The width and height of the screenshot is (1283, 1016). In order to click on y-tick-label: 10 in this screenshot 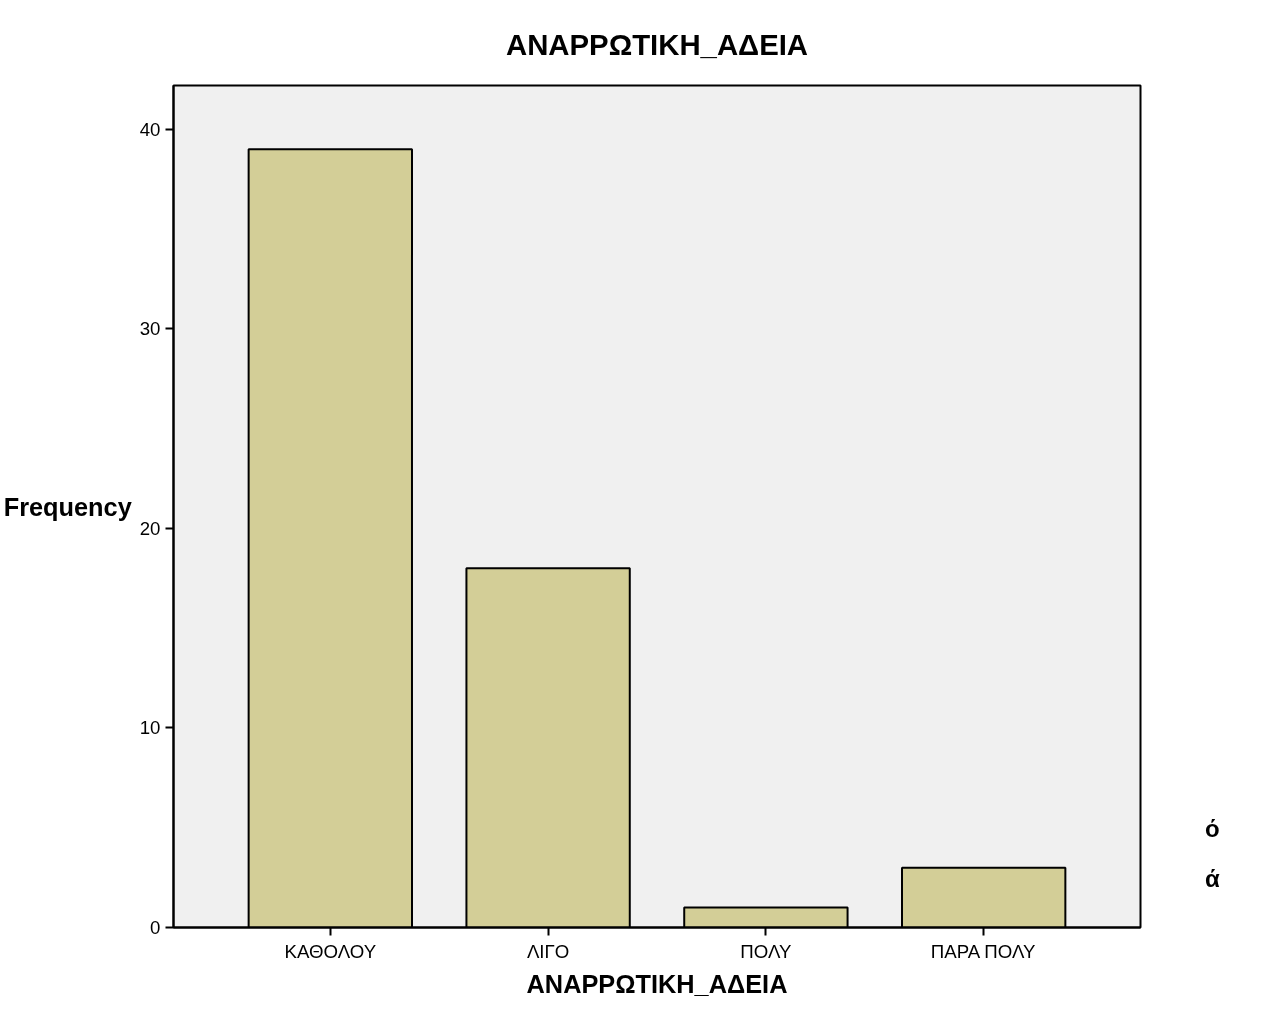, I will do `click(150, 728)`.